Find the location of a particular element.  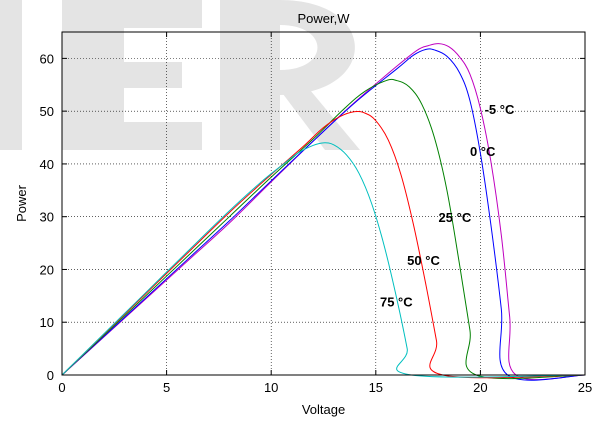

y-tick-label: 20 is located at coordinates (47, 269).